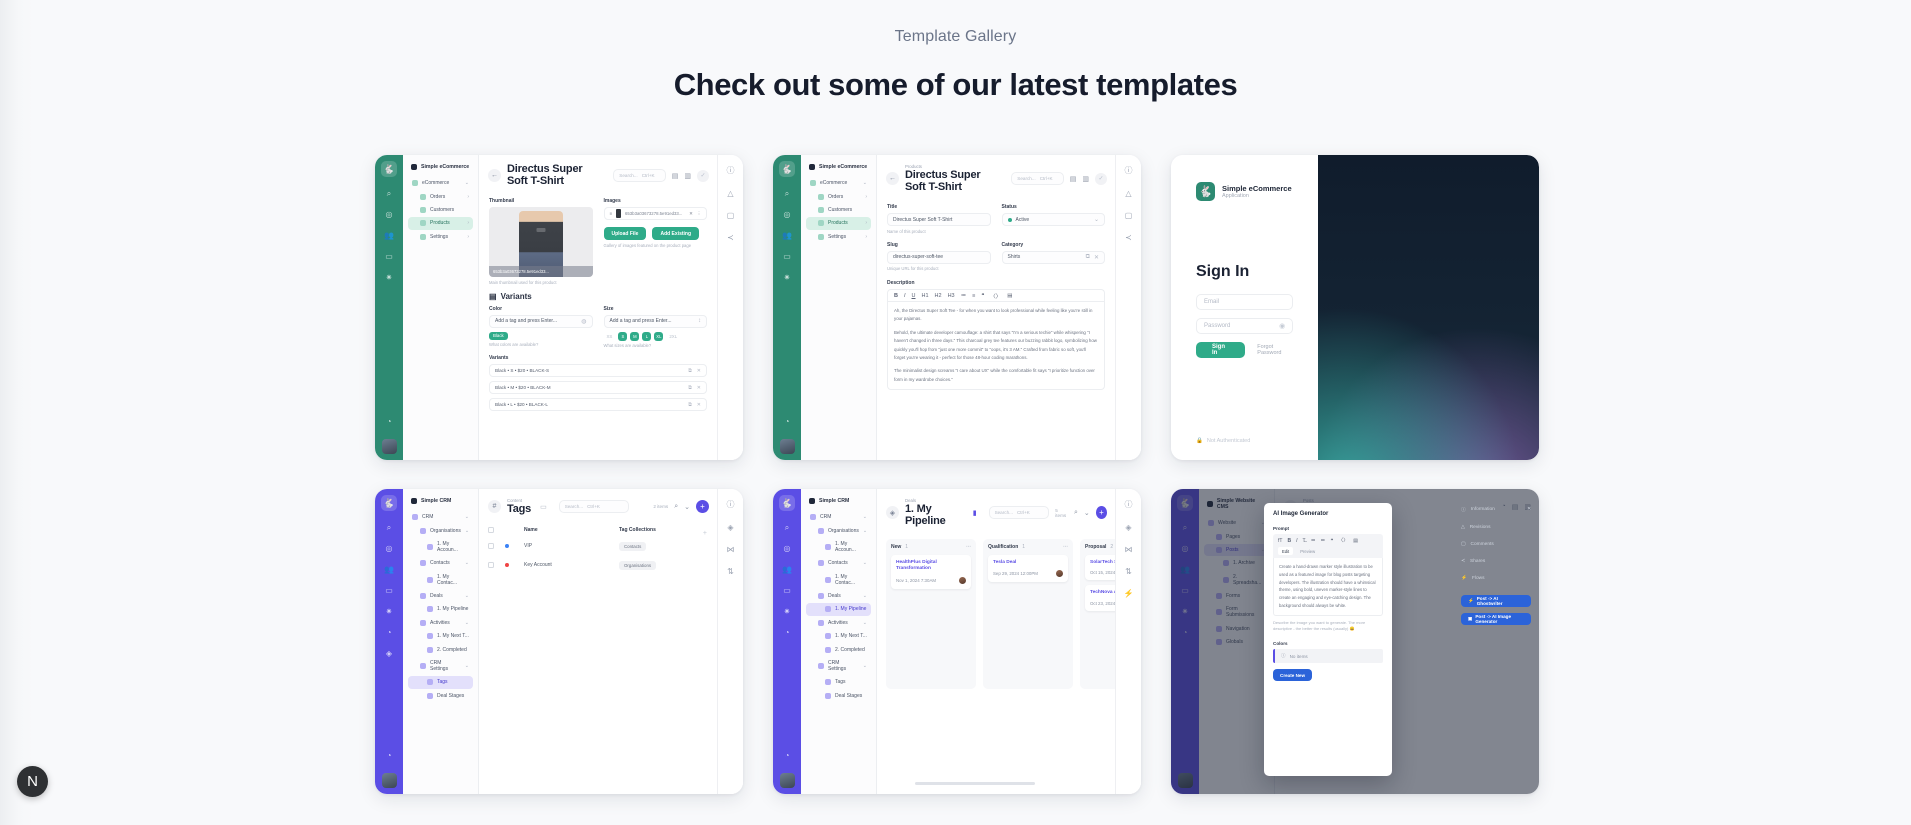 This screenshot has height=825, width=1911. I want to click on template-card-product-media: 🐇 ⌕ ◎ 👥 ▭ ✷ ◔ Simple eCommerce eCommerce, so click(559, 307).